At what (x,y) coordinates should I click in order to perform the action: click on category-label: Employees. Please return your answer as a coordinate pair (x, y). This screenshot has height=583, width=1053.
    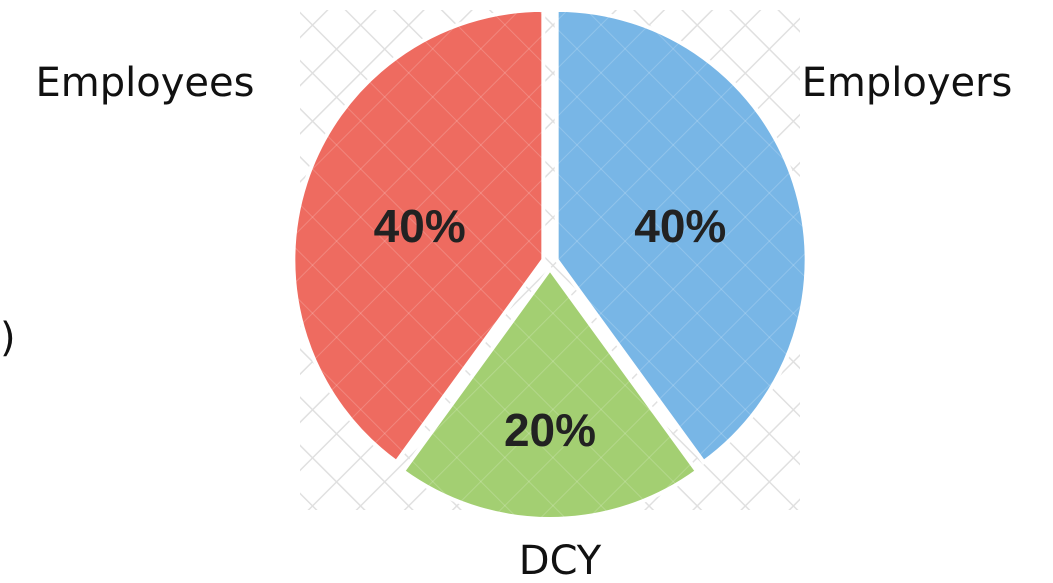
    Looking at the image, I should click on (145, 83).